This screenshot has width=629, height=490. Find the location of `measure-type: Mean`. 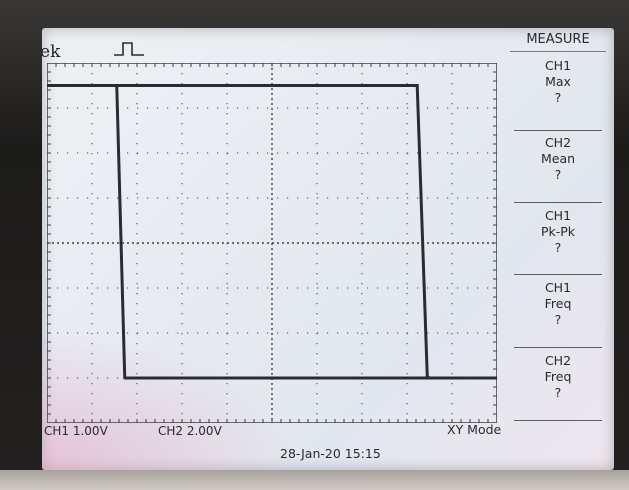

measure-type: Mean is located at coordinates (558, 158).